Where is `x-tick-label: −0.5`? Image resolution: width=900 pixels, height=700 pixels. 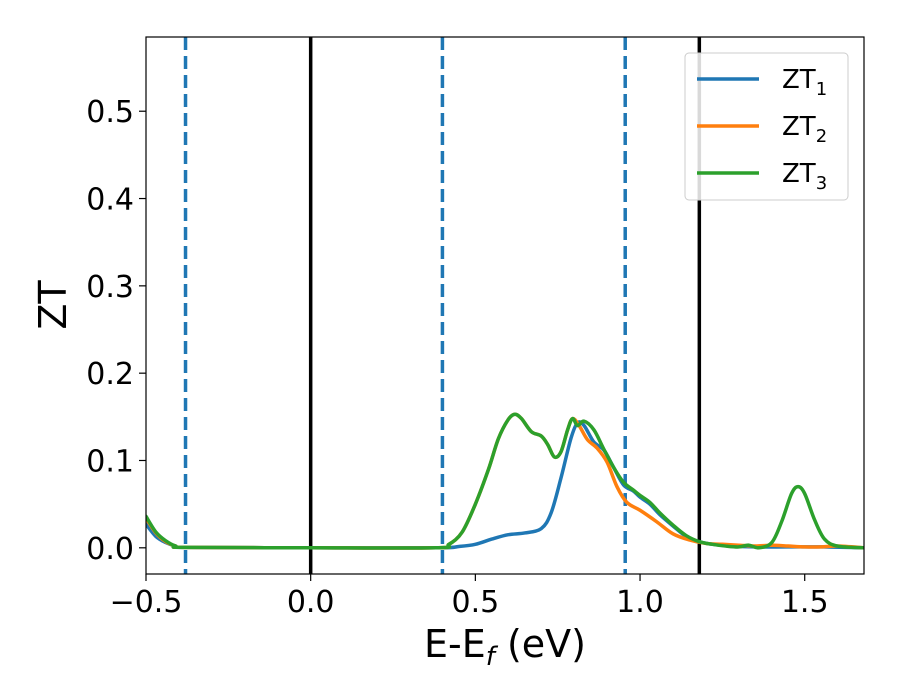
x-tick-label: −0.5 is located at coordinates (146, 602).